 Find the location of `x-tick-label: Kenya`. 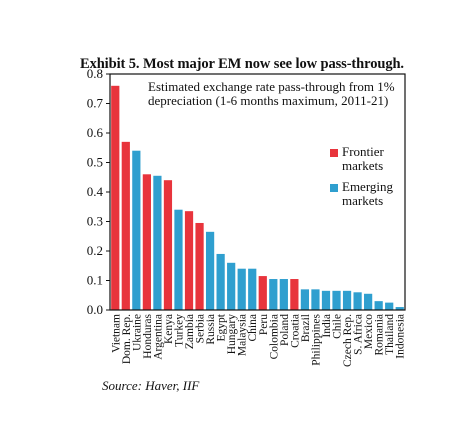

x-tick-label: Kenya is located at coordinates (169, 329).